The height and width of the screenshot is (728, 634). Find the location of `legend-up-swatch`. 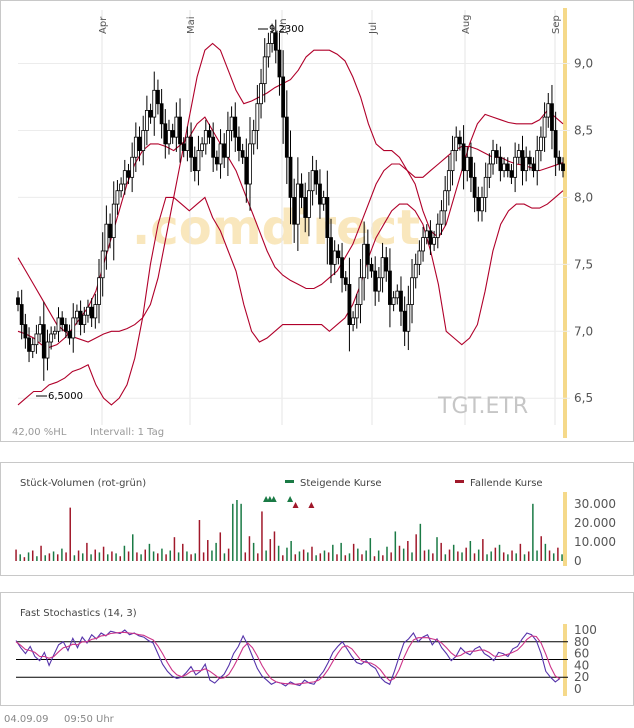

legend-up-swatch is located at coordinates (289, 481).